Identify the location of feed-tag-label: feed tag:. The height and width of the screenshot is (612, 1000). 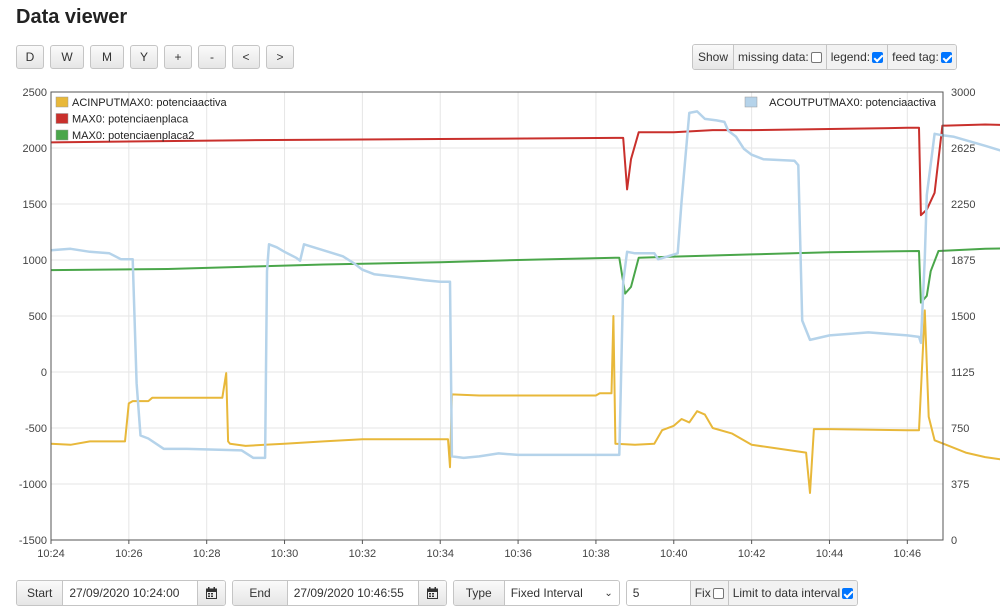
(915, 57).